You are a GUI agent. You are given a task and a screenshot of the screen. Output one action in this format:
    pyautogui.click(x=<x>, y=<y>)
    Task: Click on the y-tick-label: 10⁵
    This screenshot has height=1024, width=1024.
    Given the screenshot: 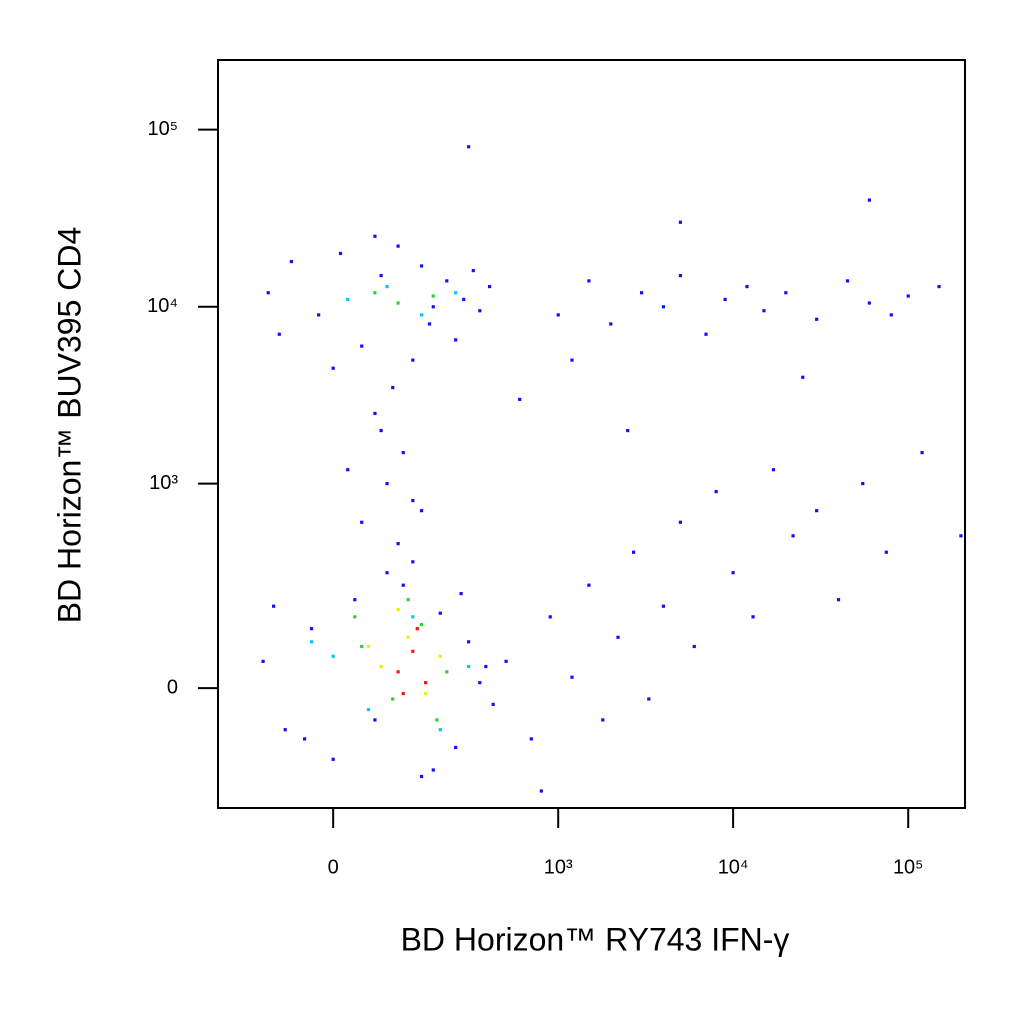 What is the action you would take?
    pyautogui.click(x=162, y=129)
    